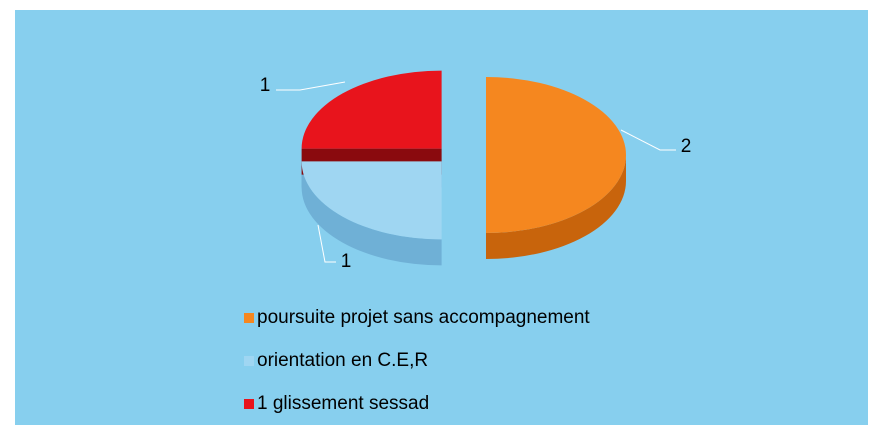 This screenshot has height=434, width=888. Describe the element at coordinates (343, 403) in the screenshot. I see `legend-label: 1 glissement sessad` at that location.